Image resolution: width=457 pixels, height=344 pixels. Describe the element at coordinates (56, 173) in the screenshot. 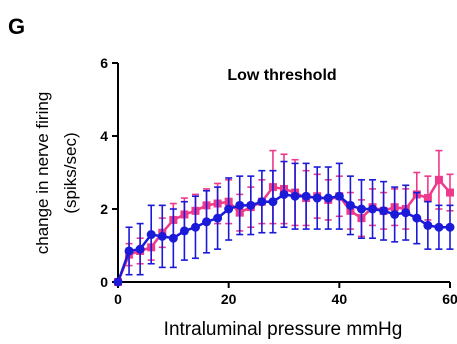

I see `y-axis-label: change in nerve firing (spiks/sec)` at that location.